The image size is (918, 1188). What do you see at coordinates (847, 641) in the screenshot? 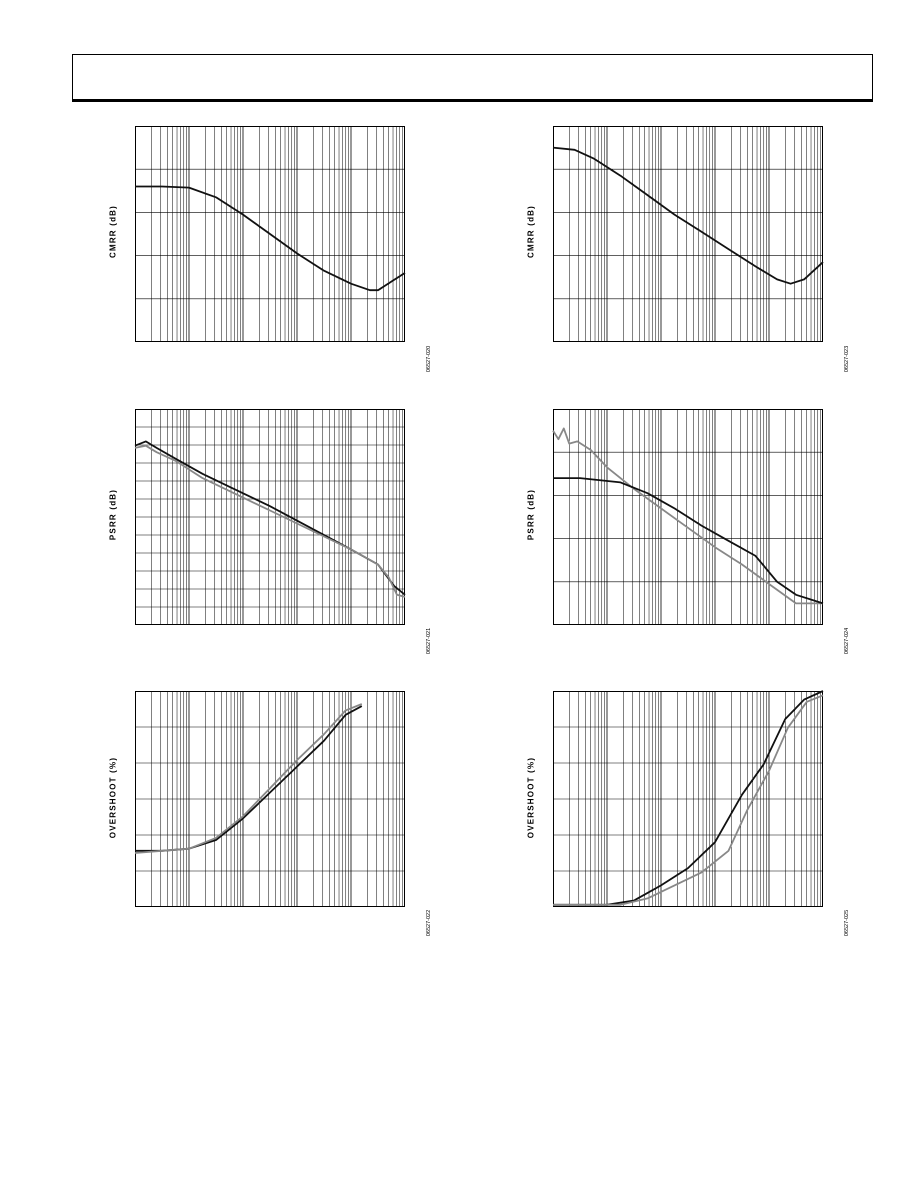
I see `figure-id: 06527-024` at bounding box center [847, 641].